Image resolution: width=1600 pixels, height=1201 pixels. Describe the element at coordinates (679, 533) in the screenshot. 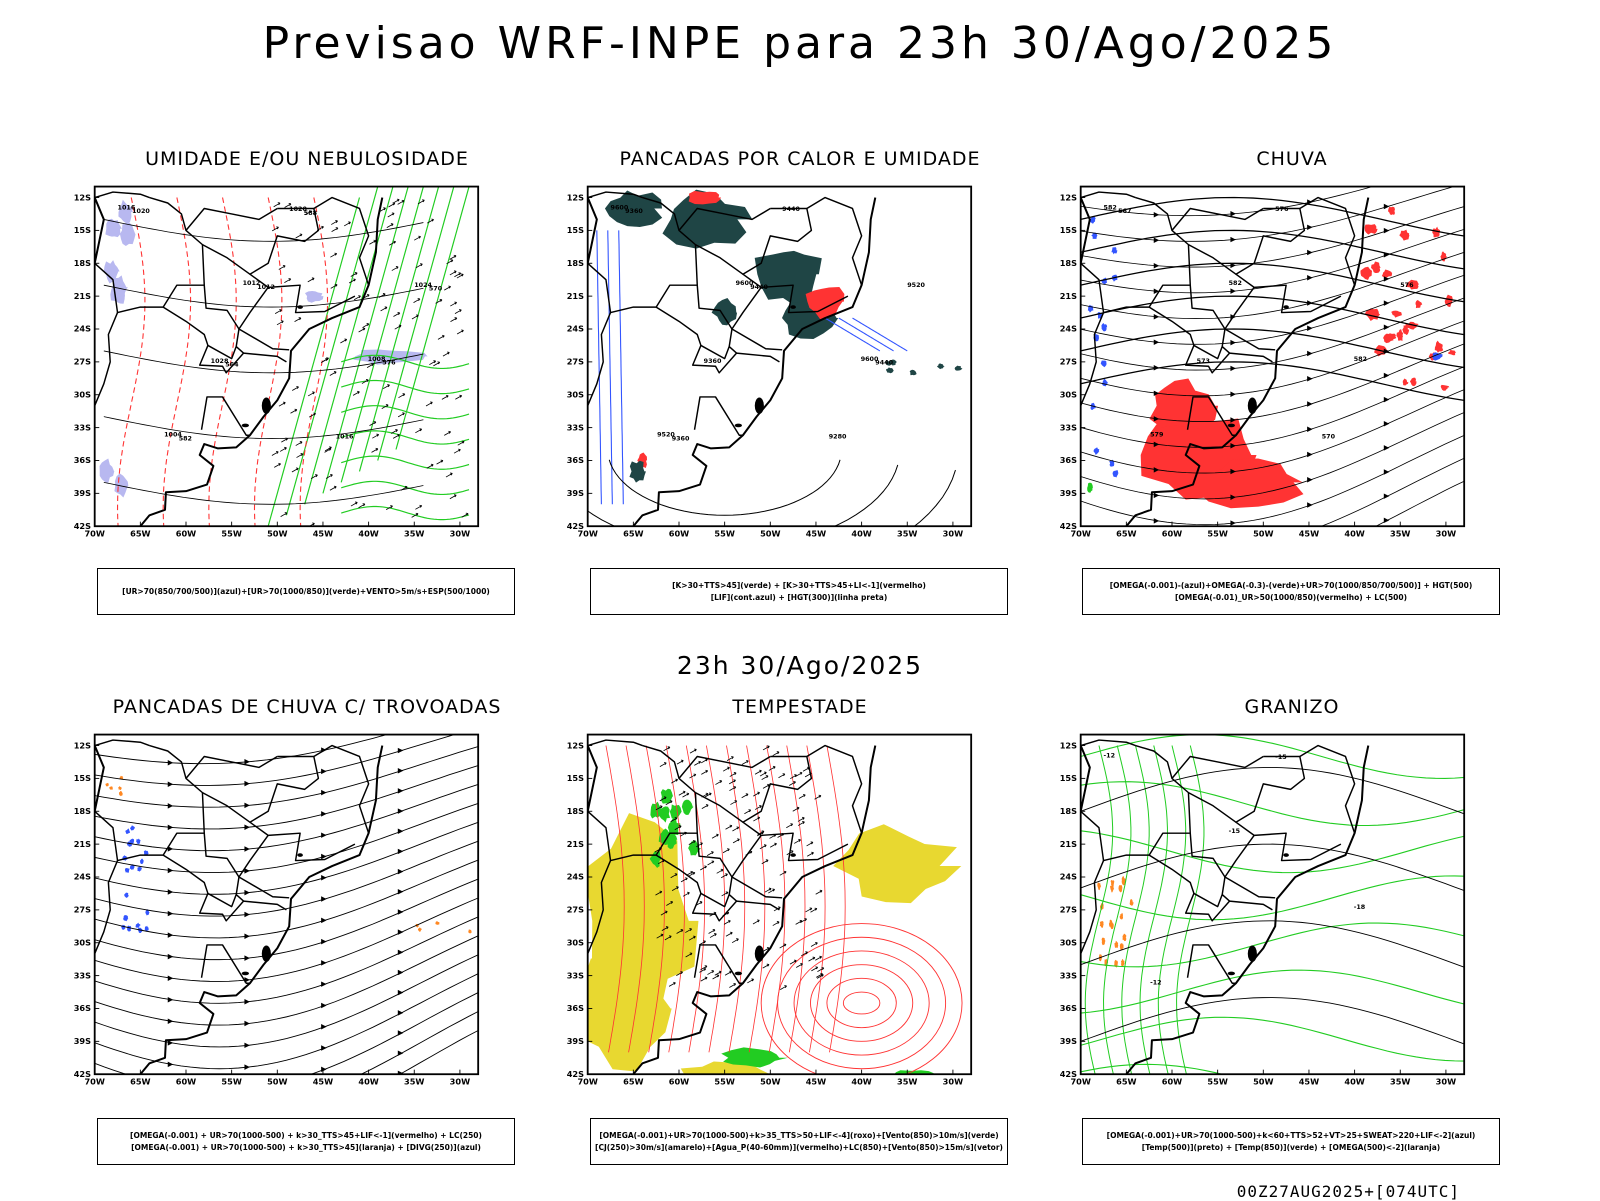

I see `lon-tick-label: 60W` at that location.